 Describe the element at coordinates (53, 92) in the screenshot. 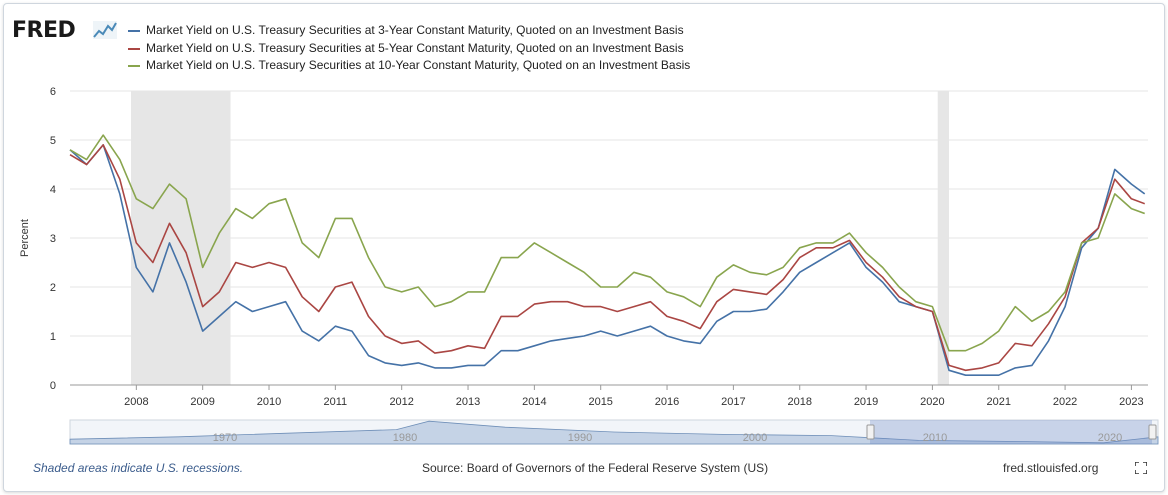

I see `y-tick-label: 6` at that location.